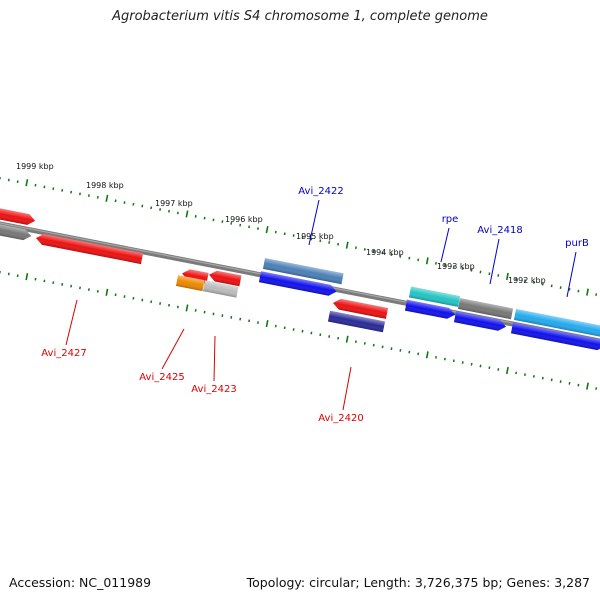  Describe the element at coordinates (577, 243) in the screenshot. I see `forward-gene-label: purB` at that location.